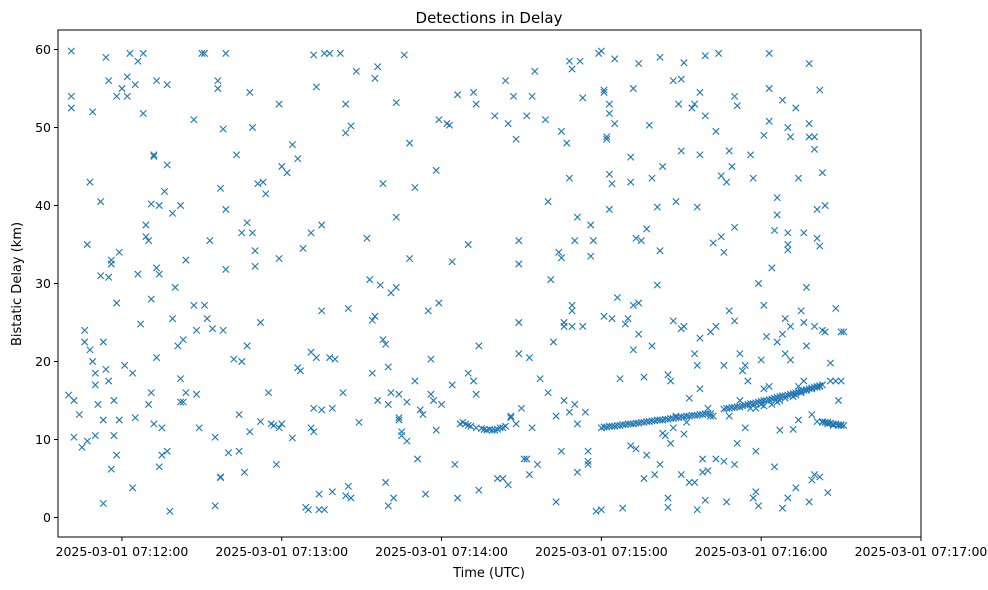 This screenshot has height=590, width=988. Describe the element at coordinates (281, 551) in the screenshot. I see `x-tick-label: 2025-03-01 07:13:00` at that location.